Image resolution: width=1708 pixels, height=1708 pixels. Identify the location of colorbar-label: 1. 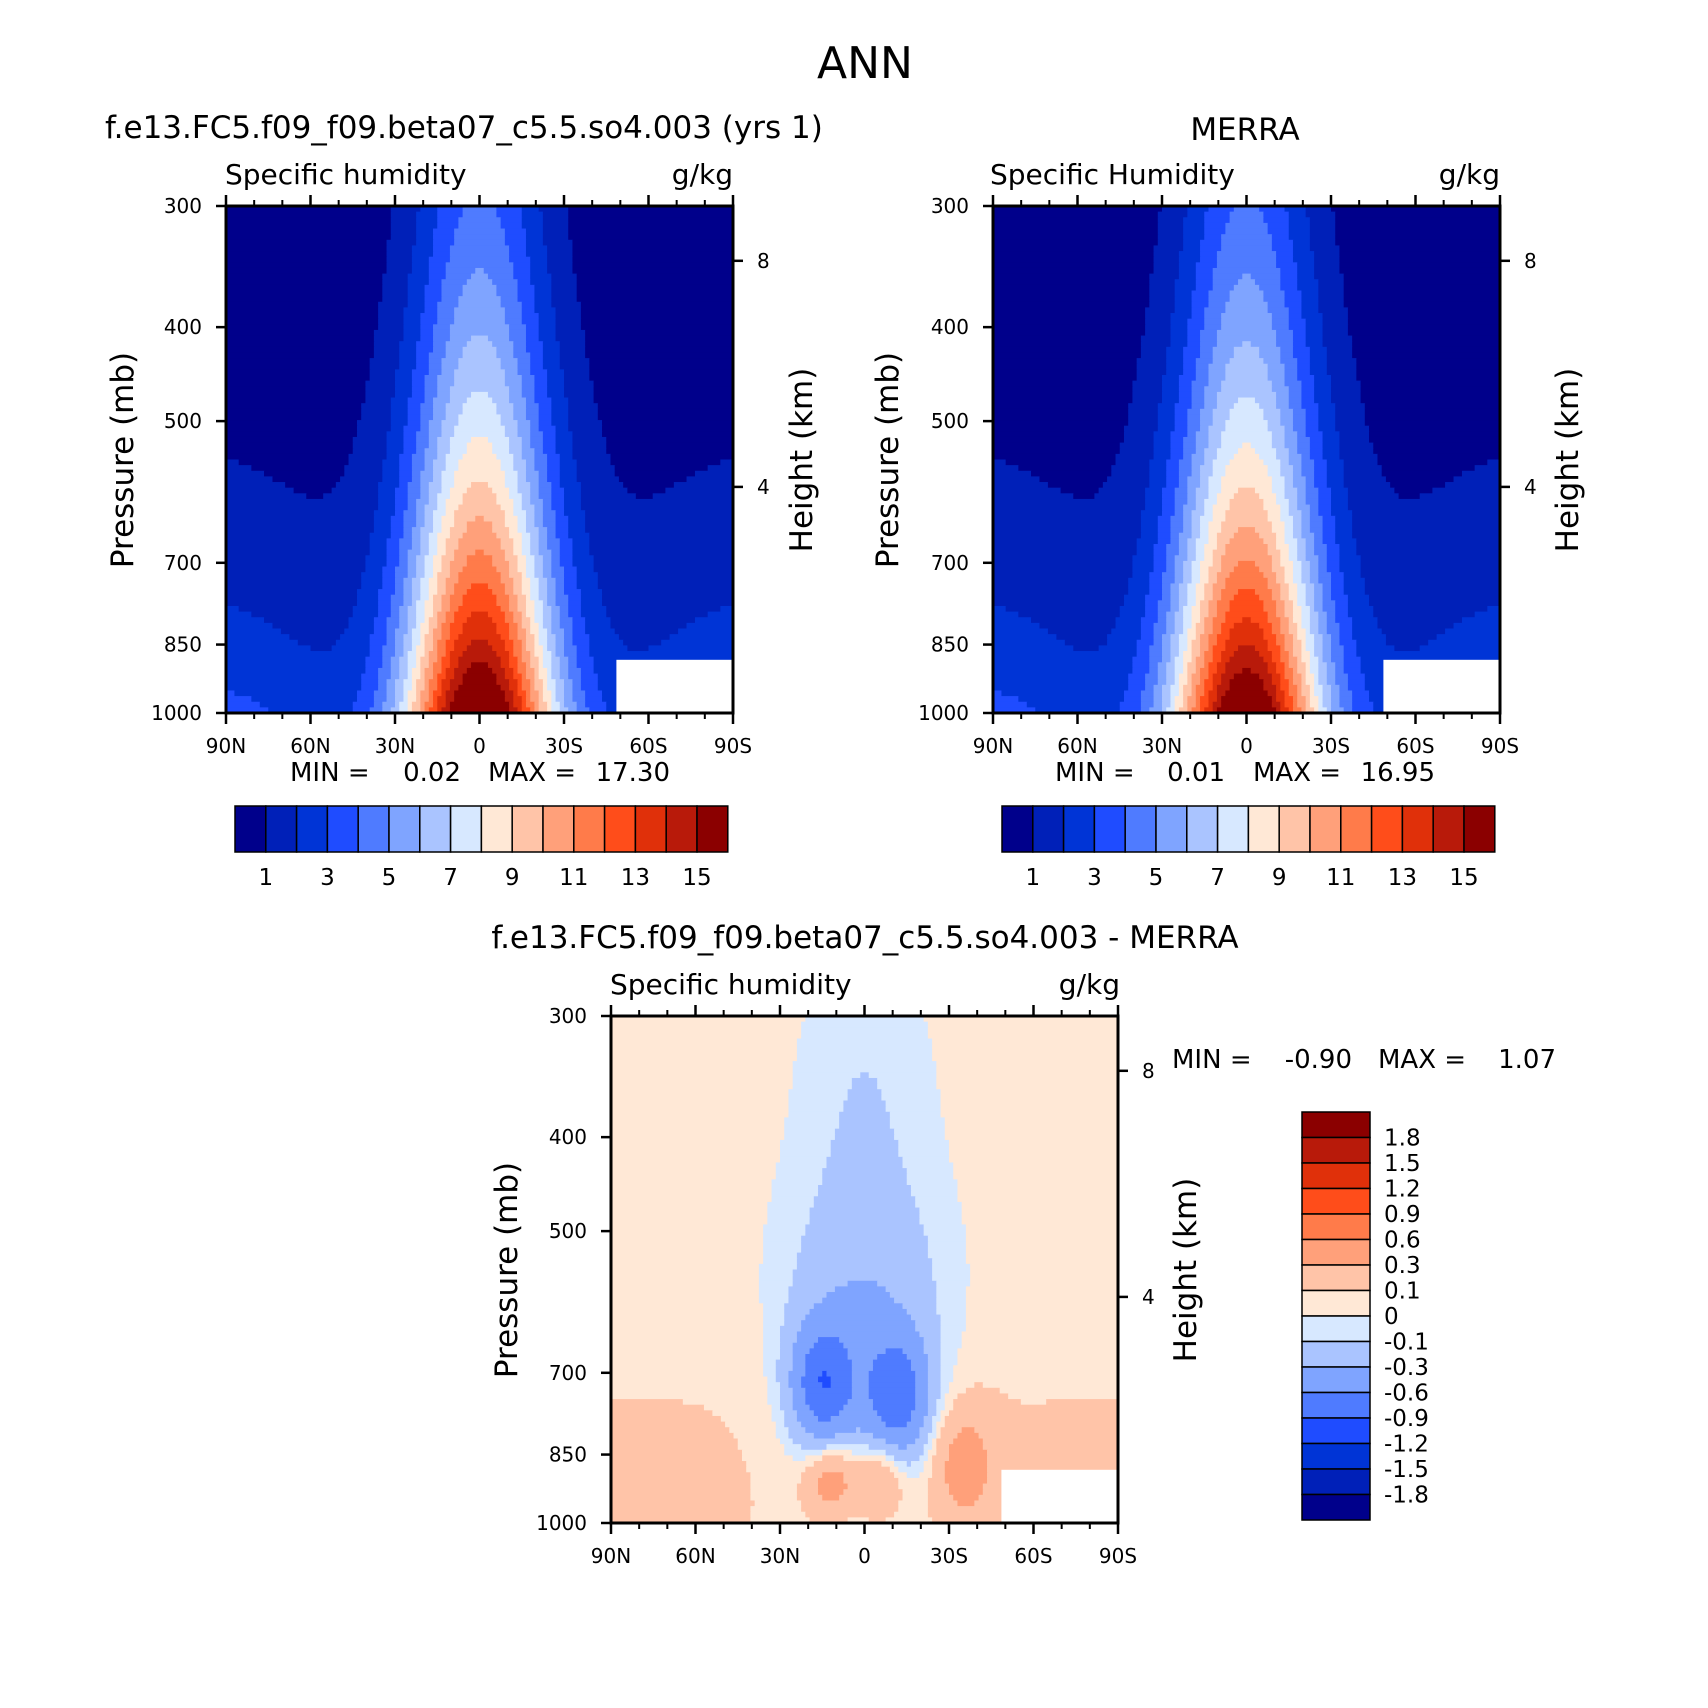
(265, 878).